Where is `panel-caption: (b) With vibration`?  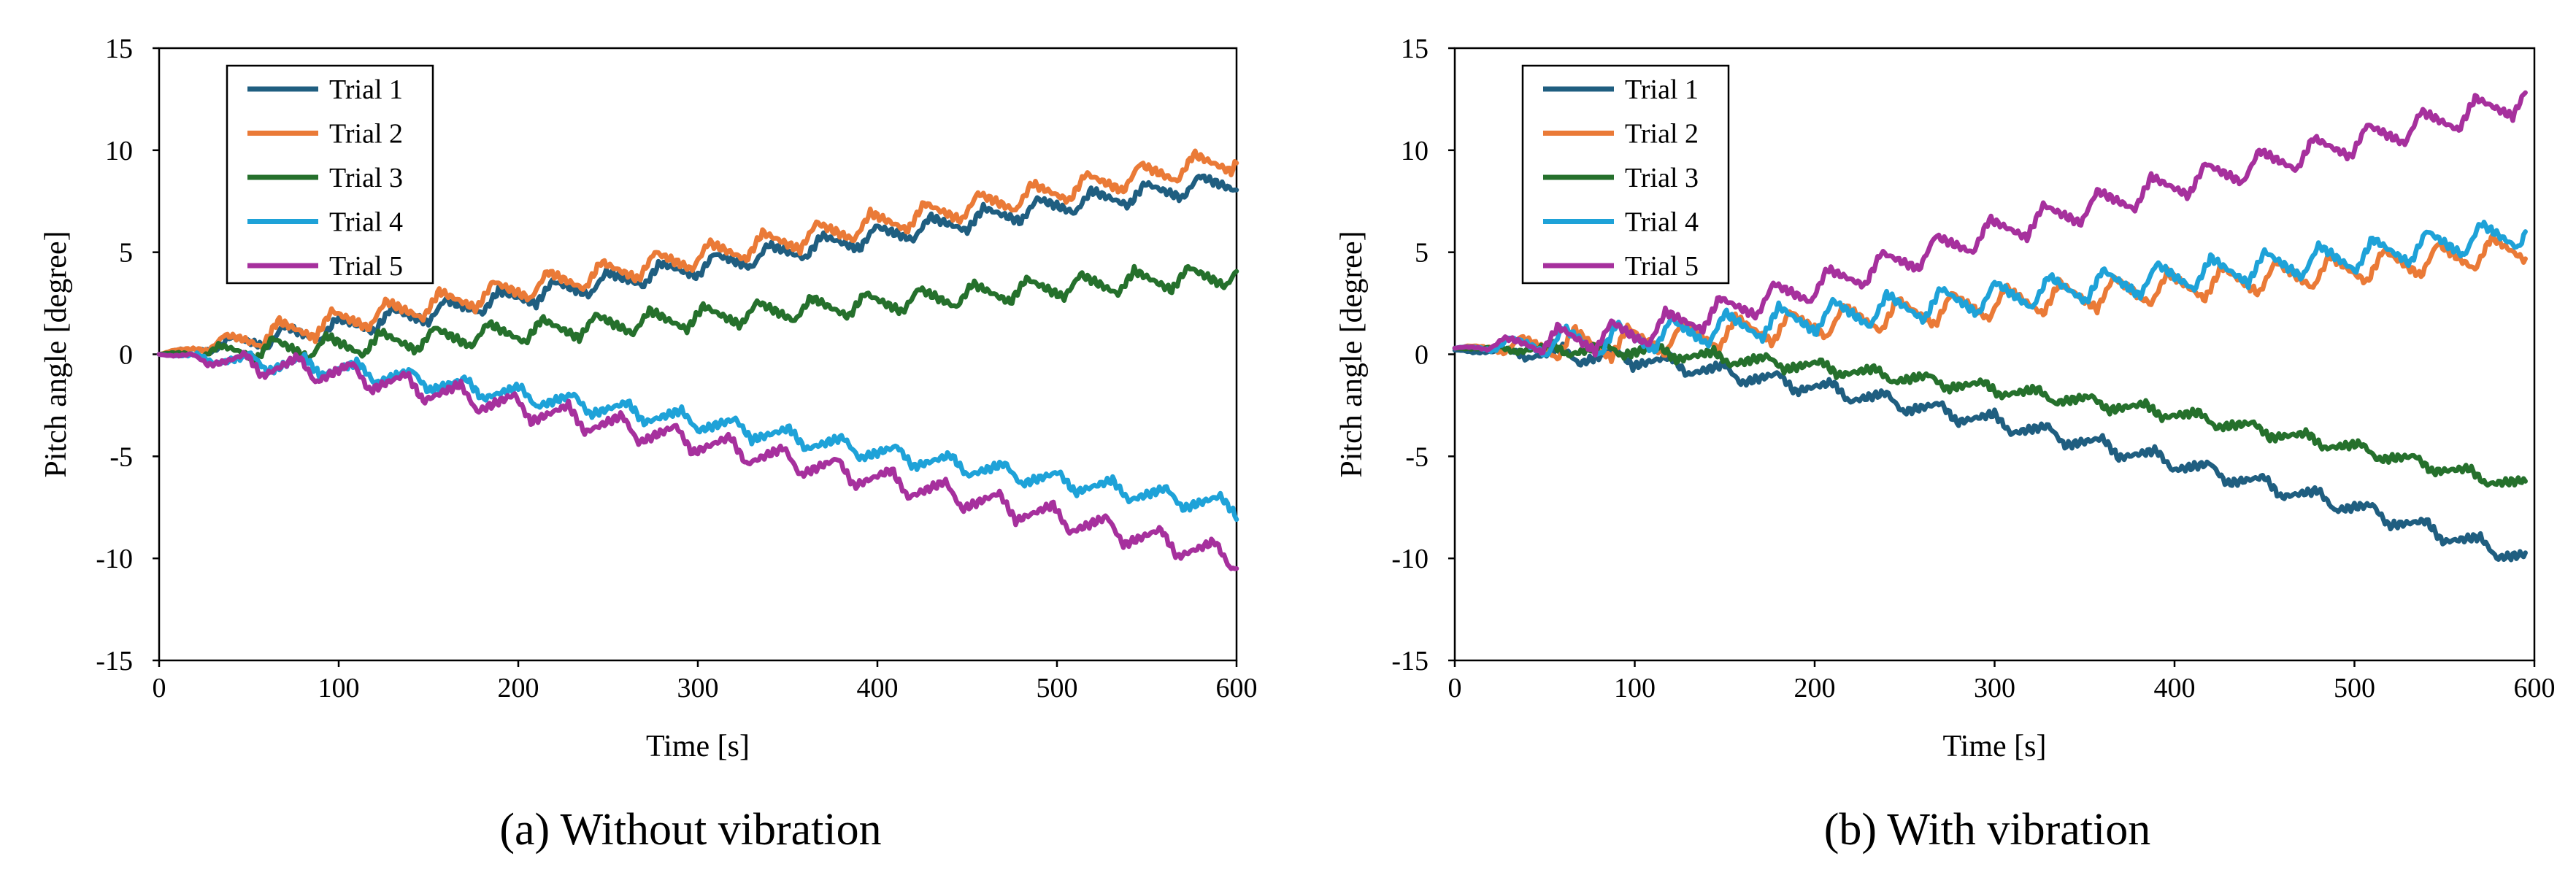 panel-caption: (b) With vibration is located at coordinates (1987, 830).